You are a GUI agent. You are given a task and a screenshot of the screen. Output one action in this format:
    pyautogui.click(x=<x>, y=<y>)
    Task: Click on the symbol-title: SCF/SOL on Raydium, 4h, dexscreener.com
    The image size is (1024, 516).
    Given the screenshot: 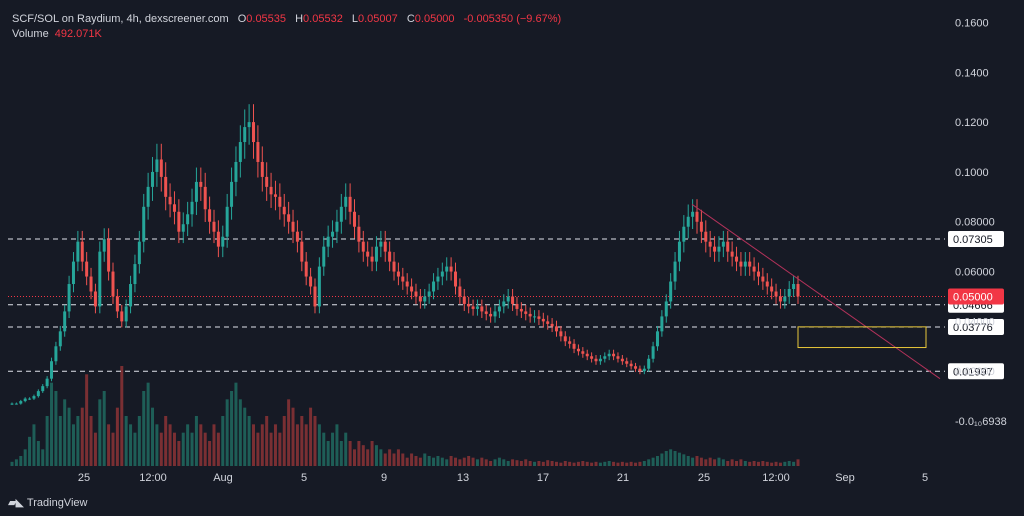 What is the action you would take?
    pyautogui.click(x=120, y=19)
    